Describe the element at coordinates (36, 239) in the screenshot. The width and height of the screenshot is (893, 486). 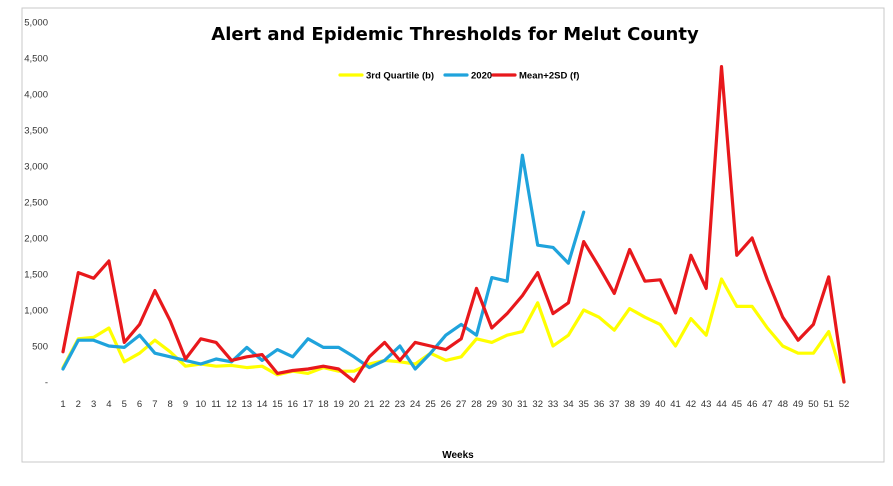
I see `y-tick-label: 2,000` at that location.